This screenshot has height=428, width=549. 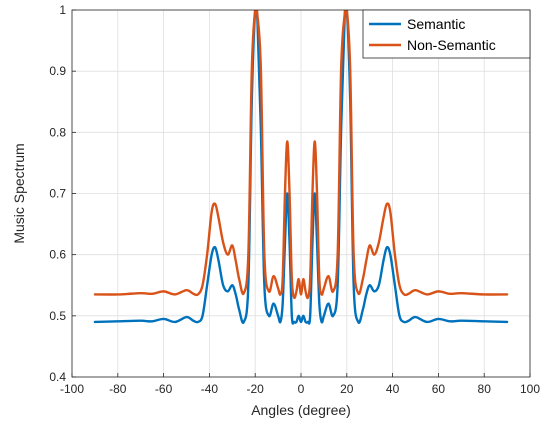 I want to click on x-tick-label: -80, so click(x=118, y=389).